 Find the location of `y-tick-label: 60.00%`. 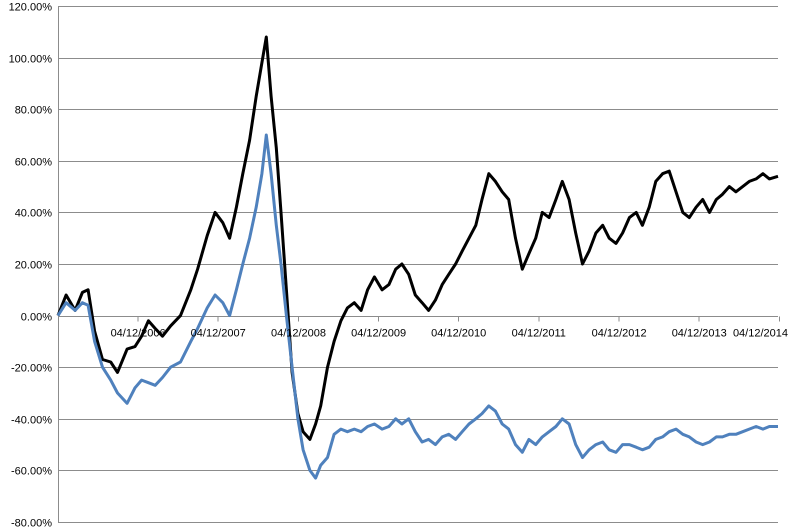

y-tick-label: 60.00% is located at coordinates (34, 163).